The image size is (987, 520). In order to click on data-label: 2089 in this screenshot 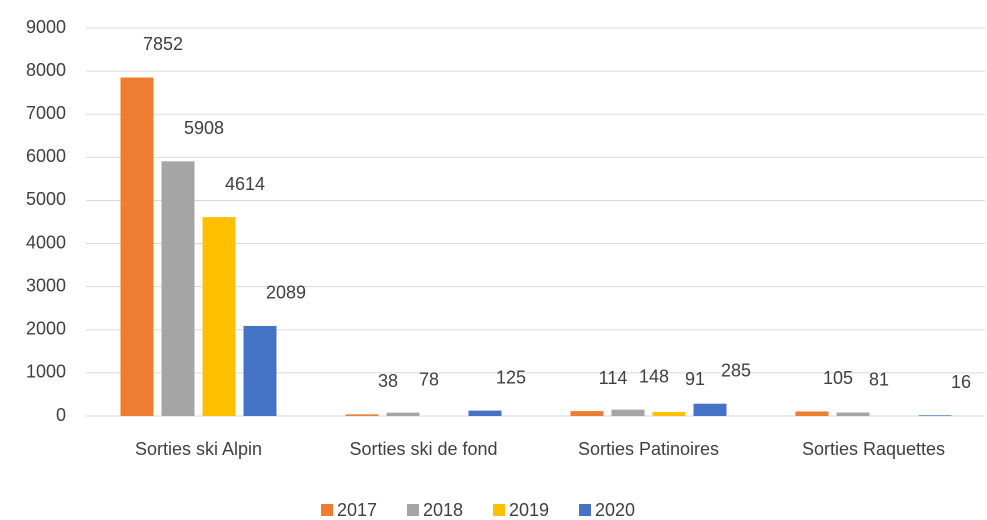, I will do `click(286, 293)`.